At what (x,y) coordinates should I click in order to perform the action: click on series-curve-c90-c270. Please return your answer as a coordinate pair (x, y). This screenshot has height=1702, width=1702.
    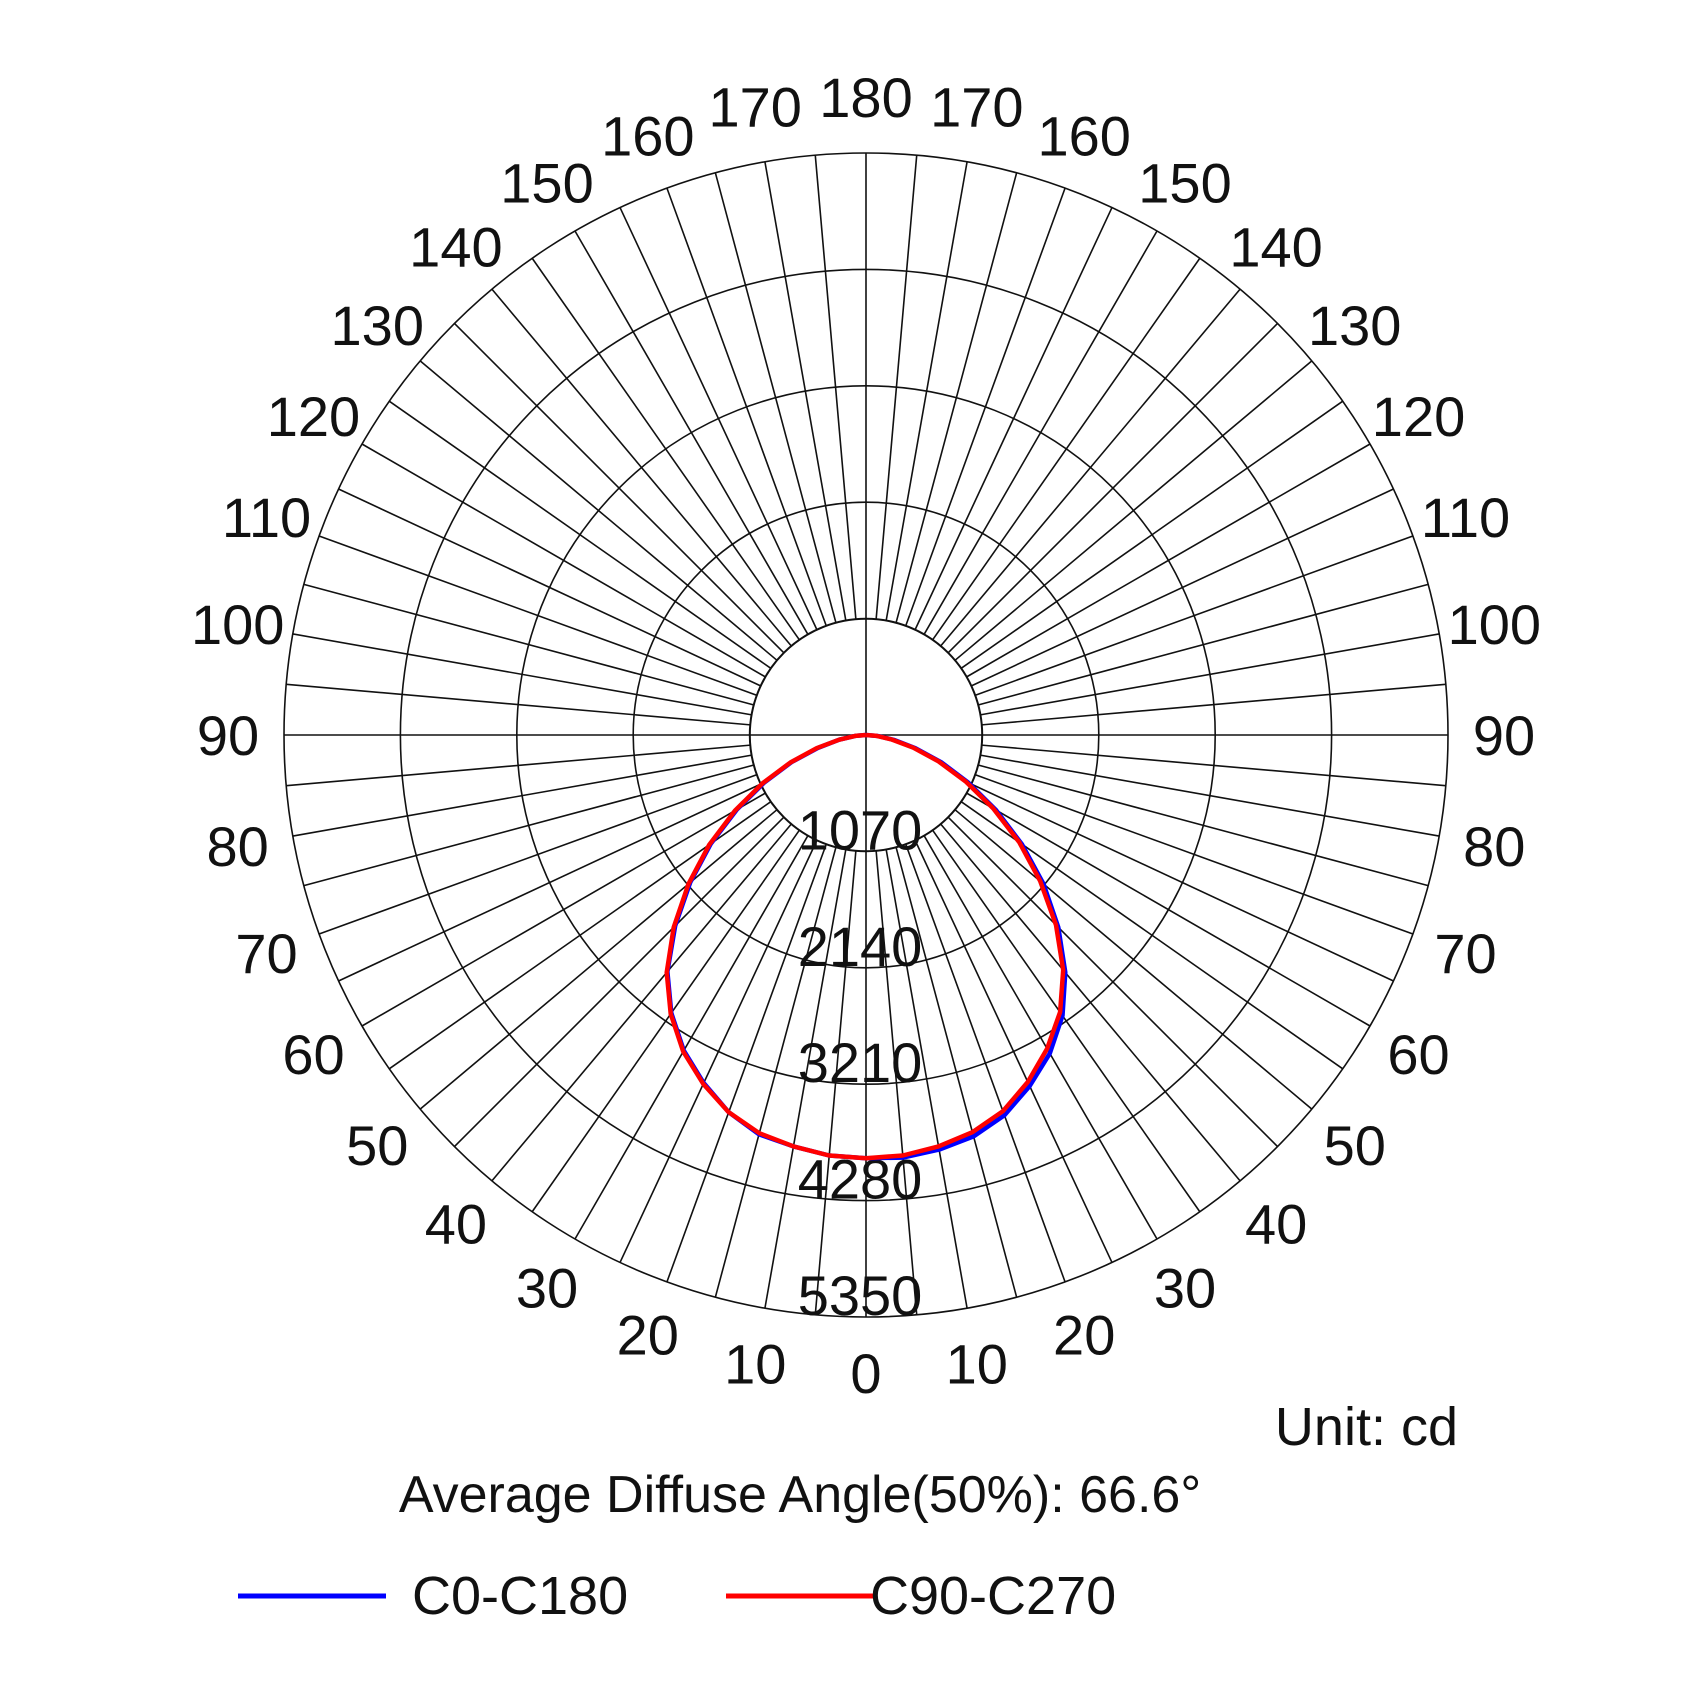
    Looking at the image, I should click on (865, 946).